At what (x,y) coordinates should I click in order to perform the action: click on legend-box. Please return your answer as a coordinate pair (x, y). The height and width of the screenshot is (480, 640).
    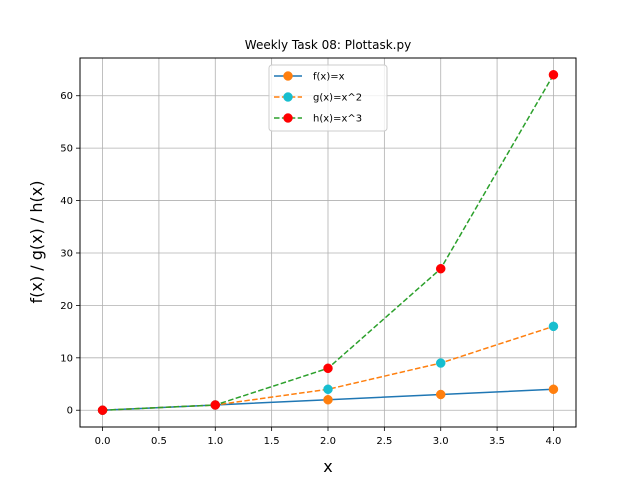
    Looking at the image, I should click on (328, 98).